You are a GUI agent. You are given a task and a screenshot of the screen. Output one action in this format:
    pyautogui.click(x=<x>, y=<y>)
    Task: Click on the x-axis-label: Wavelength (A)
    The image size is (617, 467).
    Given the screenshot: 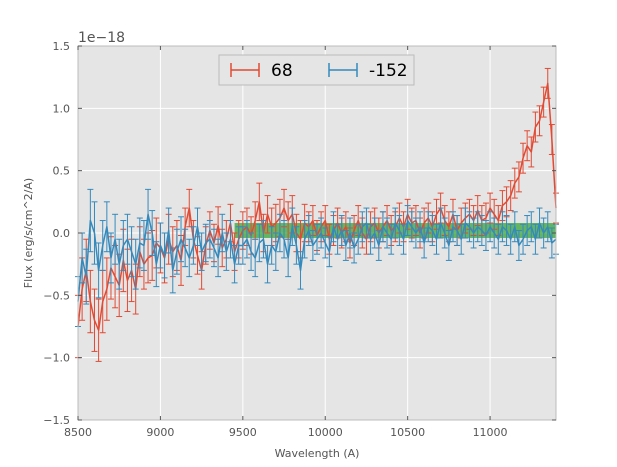 What is the action you would take?
    pyautogui.click(x=317, y=453)
    